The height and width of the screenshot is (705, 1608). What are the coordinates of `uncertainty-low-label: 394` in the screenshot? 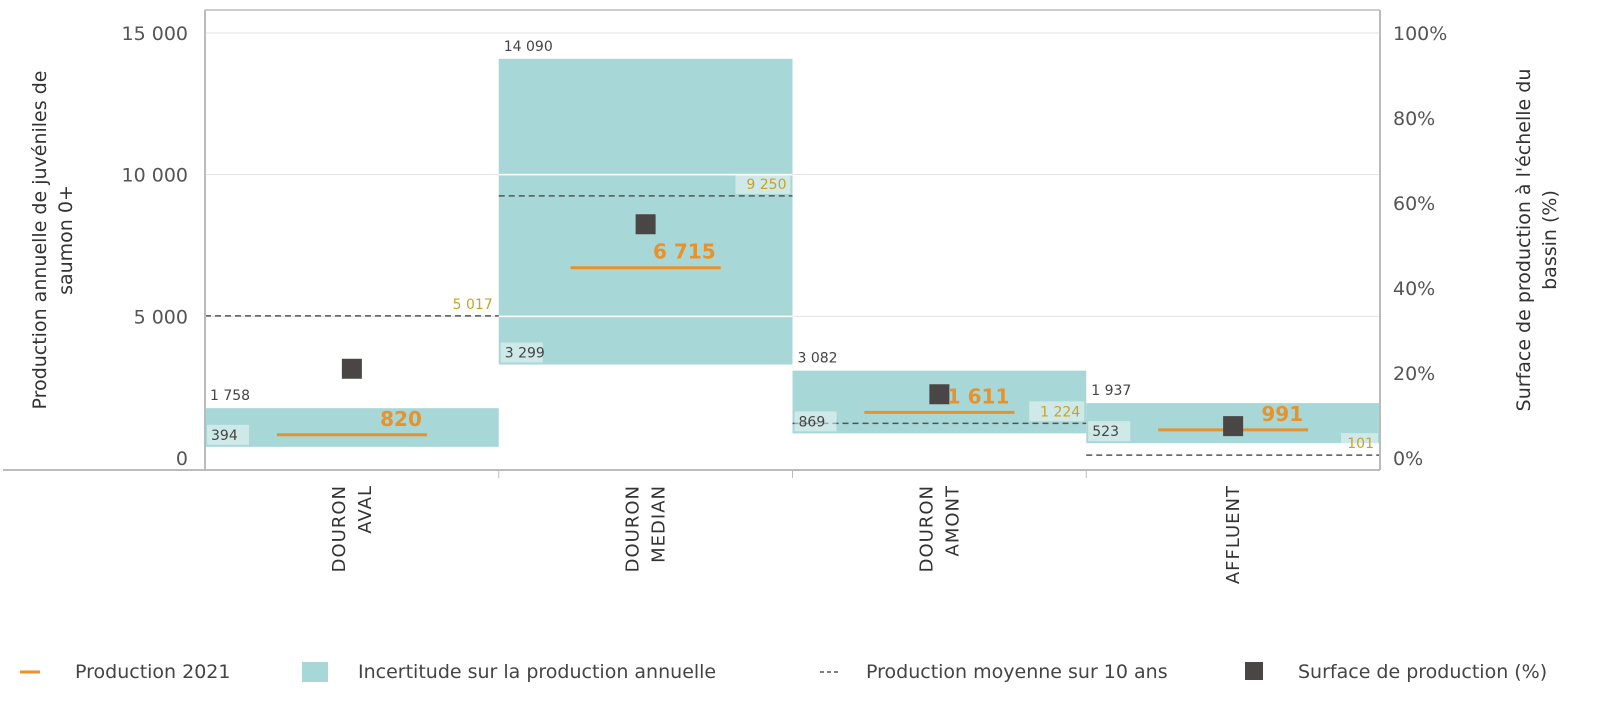 It's located at (224, 436).